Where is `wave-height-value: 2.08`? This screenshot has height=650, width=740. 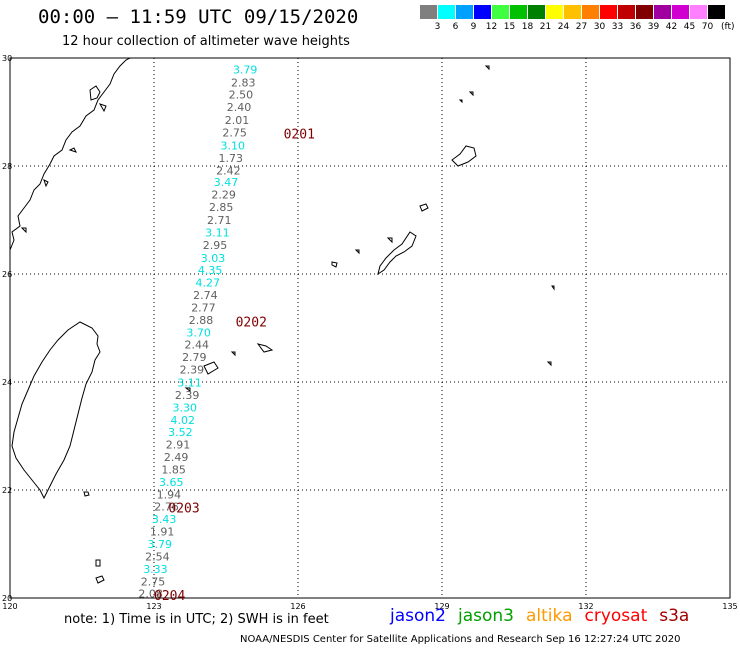
wave-height-value: 2.08 is located at coordinates (150, 594).